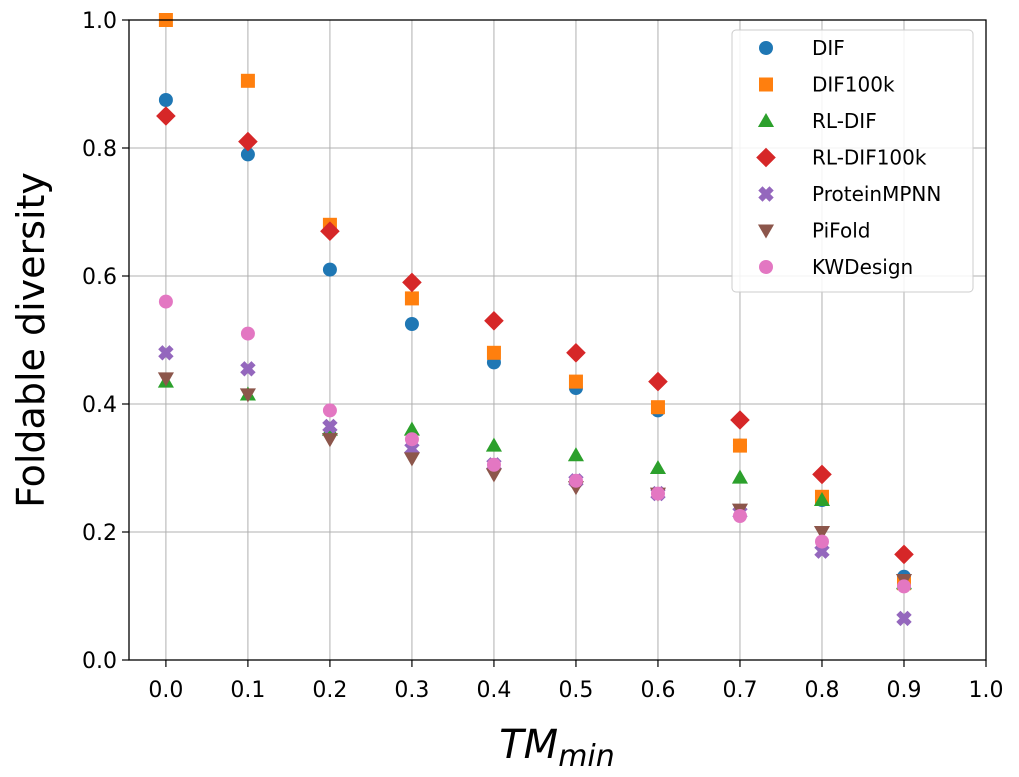  I want to click on x-tick-label: 0.8, so click(821, 690).